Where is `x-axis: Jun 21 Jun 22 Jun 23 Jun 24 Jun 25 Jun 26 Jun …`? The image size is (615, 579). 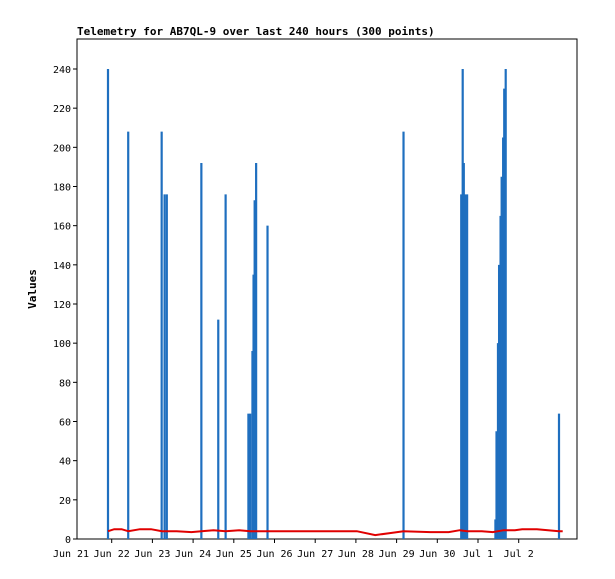 x-axis: Jun 21 Jun 22 Jun 23 Jun 24 Jun 25 Jun 26 Jun … is located at coordinates (293, 549).